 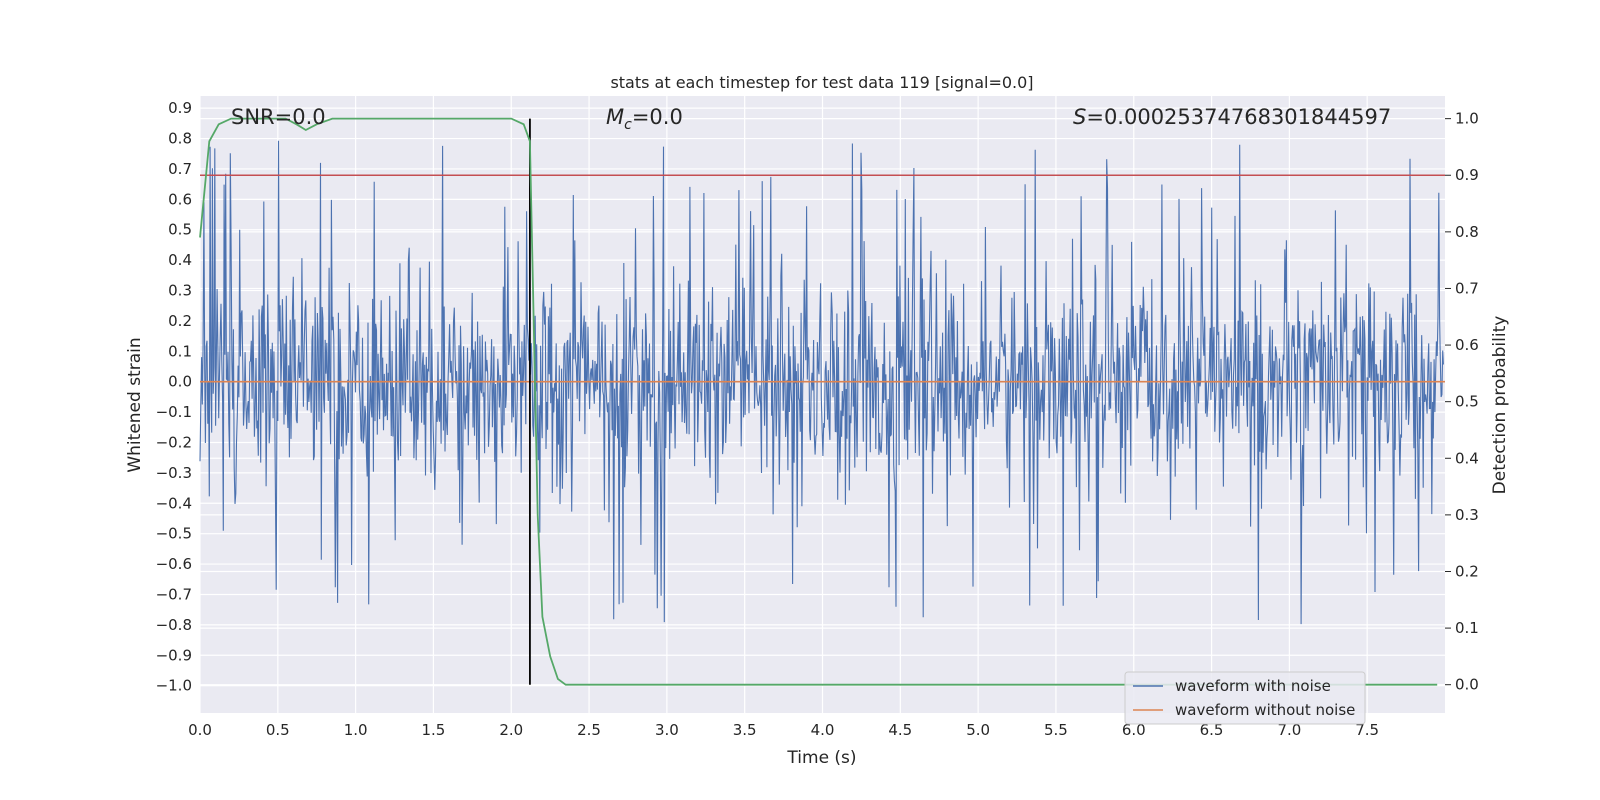 I want to click on x-tick-label: 5.5, so click(x=1056, y=730).